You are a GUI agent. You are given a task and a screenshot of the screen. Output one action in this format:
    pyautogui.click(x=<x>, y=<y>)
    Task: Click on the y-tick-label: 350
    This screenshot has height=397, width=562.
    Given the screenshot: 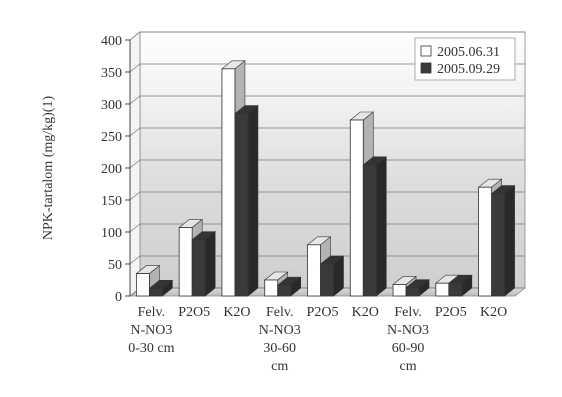 What is the action you would take?
    pyautogui.click(x=111, y=73)
    